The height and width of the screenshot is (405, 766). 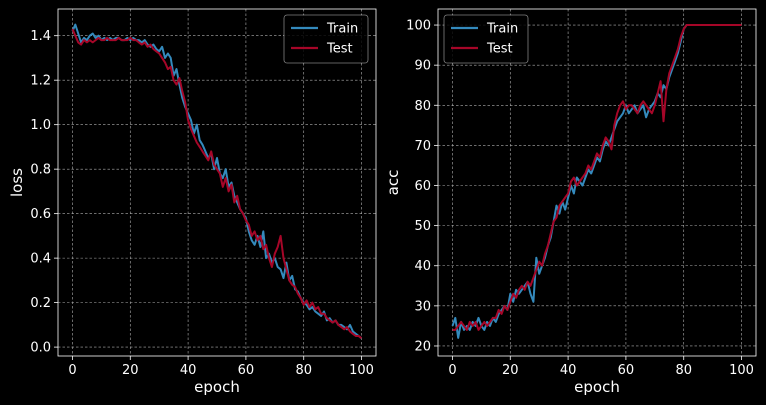 I want to click on y-tick-label: 80, so click(x=422, y=106).